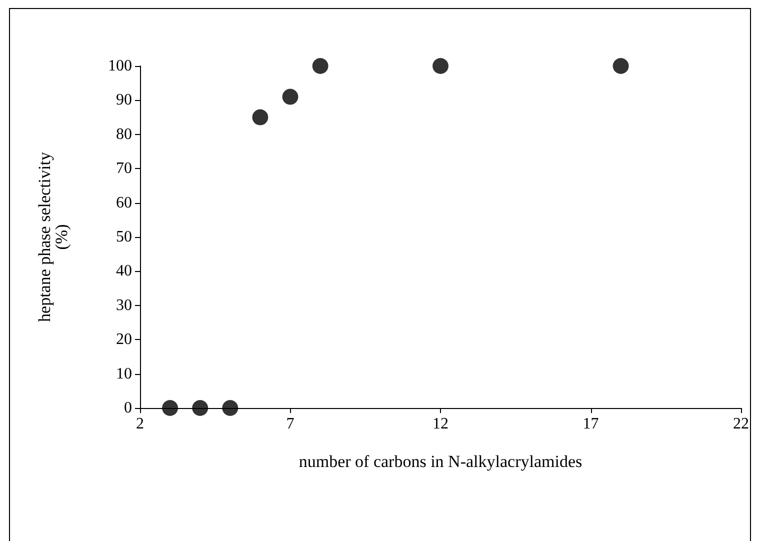 Image resolution: width=761 pixels, height=541 pixels. I want to click on y-tick-label: 10, so click(124, 373).